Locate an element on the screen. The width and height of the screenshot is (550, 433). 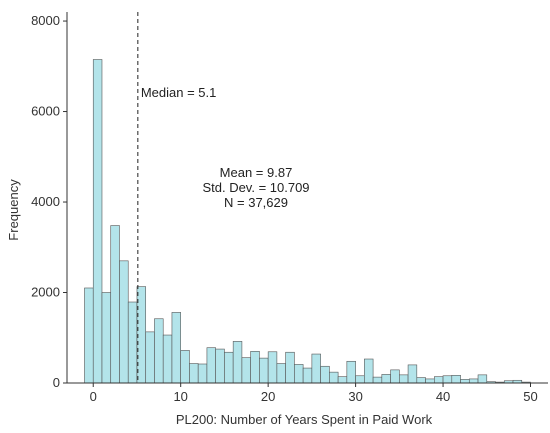
y-tick-label: 2000 is located at coordinates (45, 292).